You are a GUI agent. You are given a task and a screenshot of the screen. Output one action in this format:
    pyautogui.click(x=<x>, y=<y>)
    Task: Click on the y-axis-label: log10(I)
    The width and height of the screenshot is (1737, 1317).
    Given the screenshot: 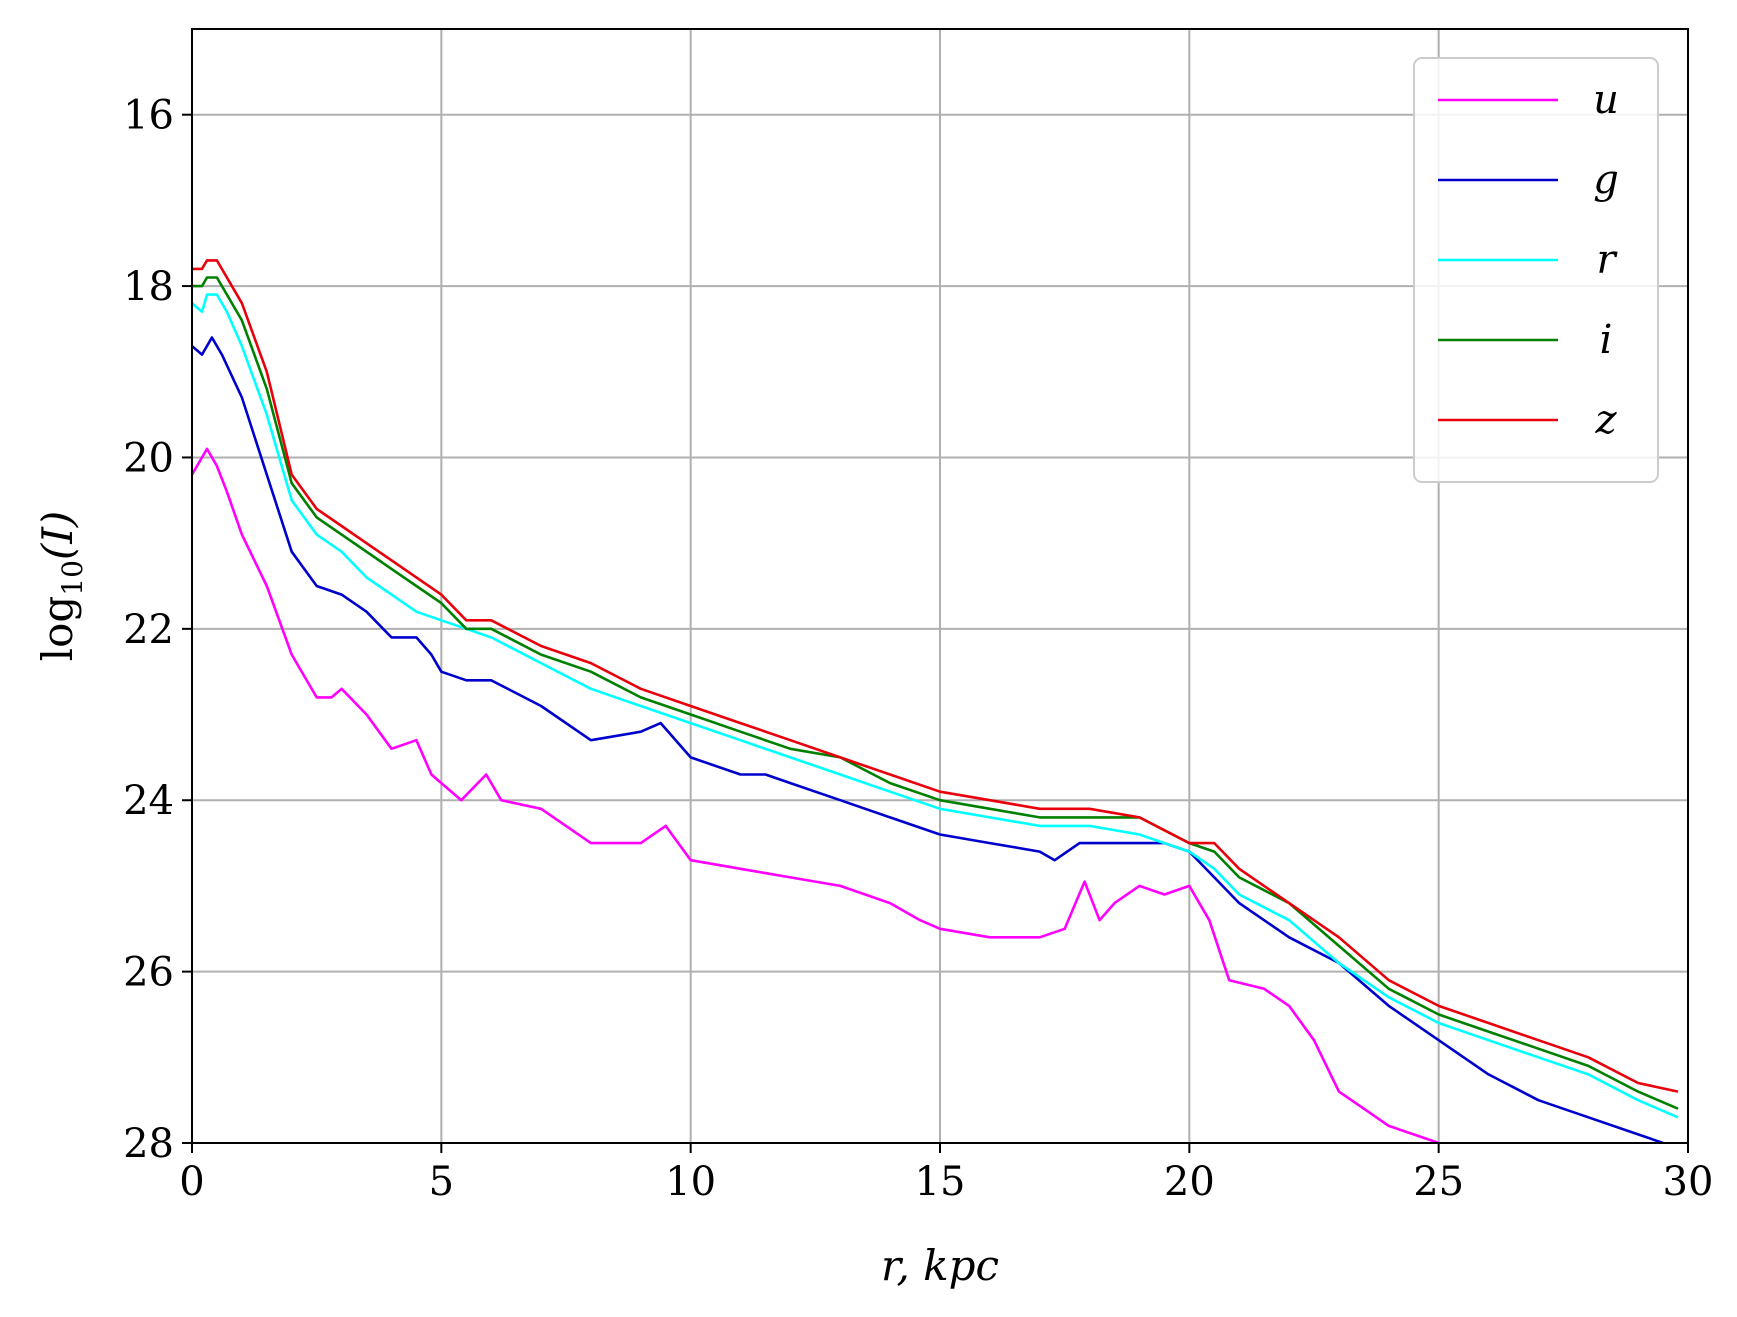 What is the action you would take?
    pyautogui.click(x=61, y=586)
    